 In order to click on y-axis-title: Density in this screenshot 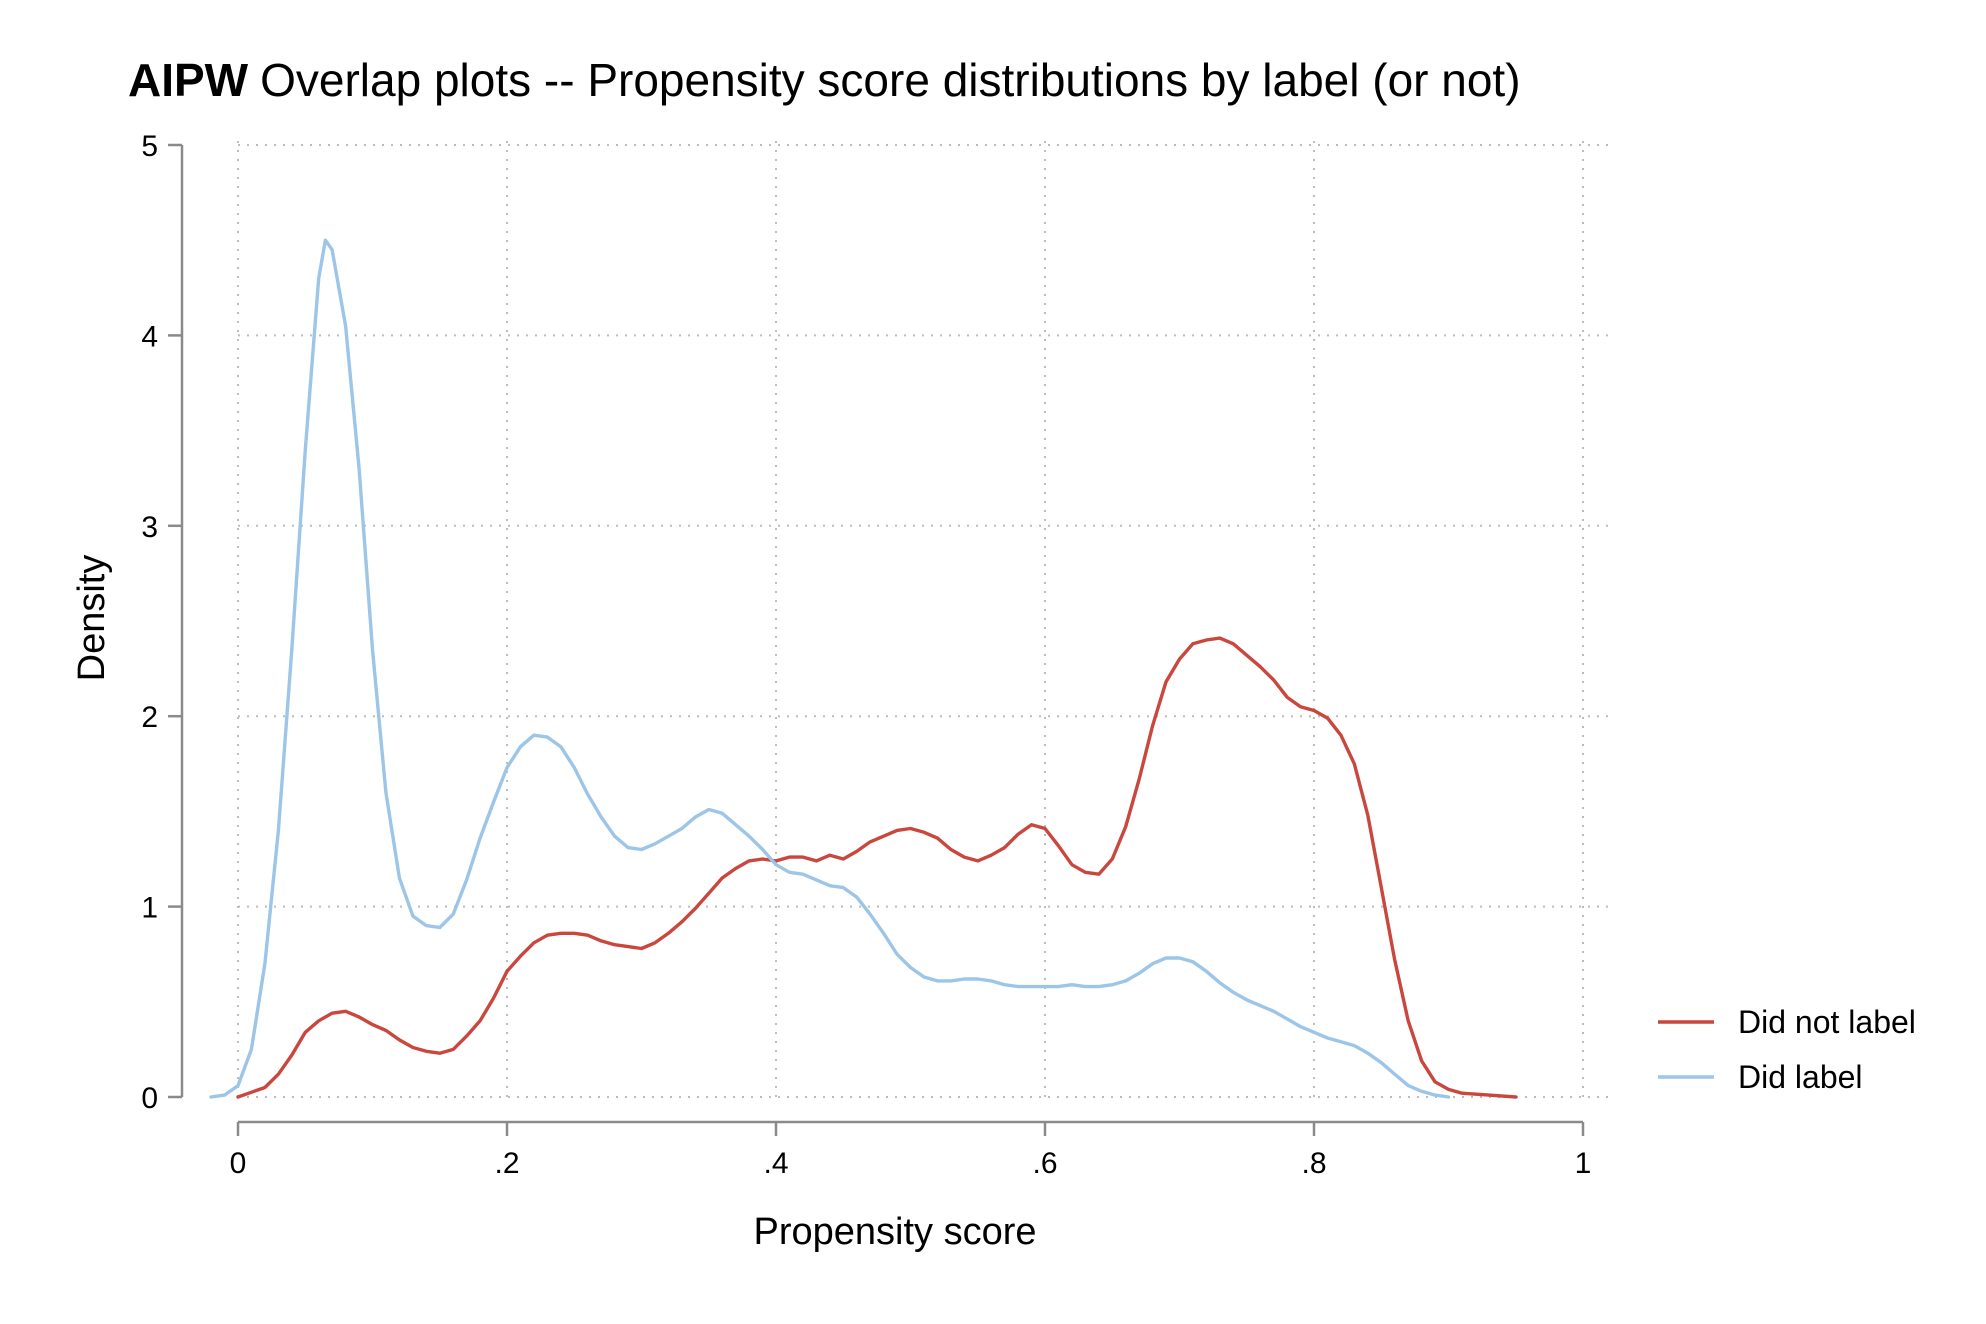, I will do `click(92, 618)`.